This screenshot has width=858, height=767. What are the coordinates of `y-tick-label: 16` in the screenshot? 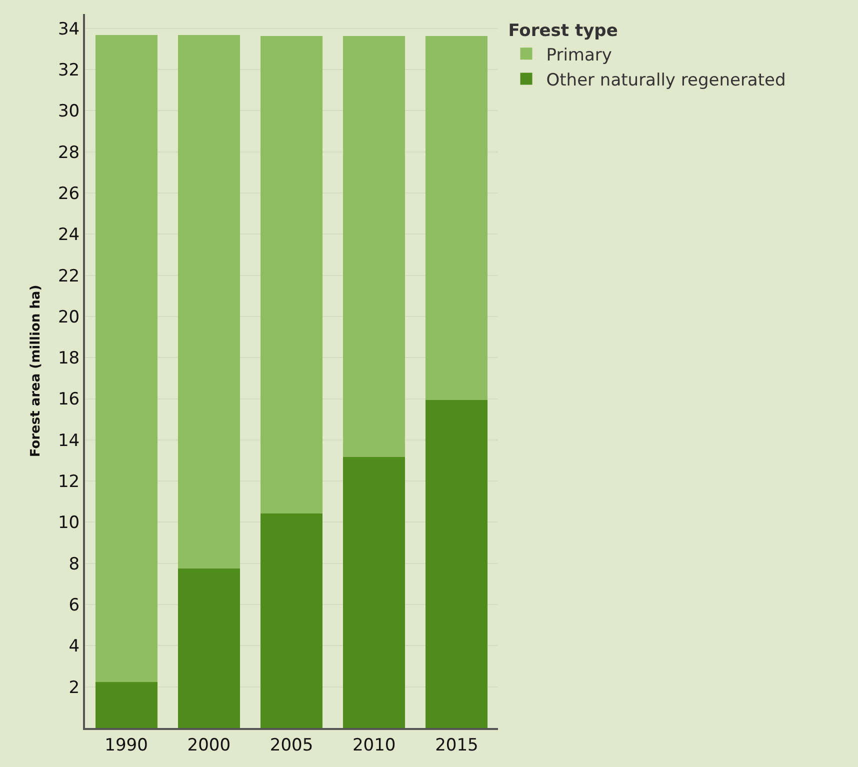 It's located at (69, 400).